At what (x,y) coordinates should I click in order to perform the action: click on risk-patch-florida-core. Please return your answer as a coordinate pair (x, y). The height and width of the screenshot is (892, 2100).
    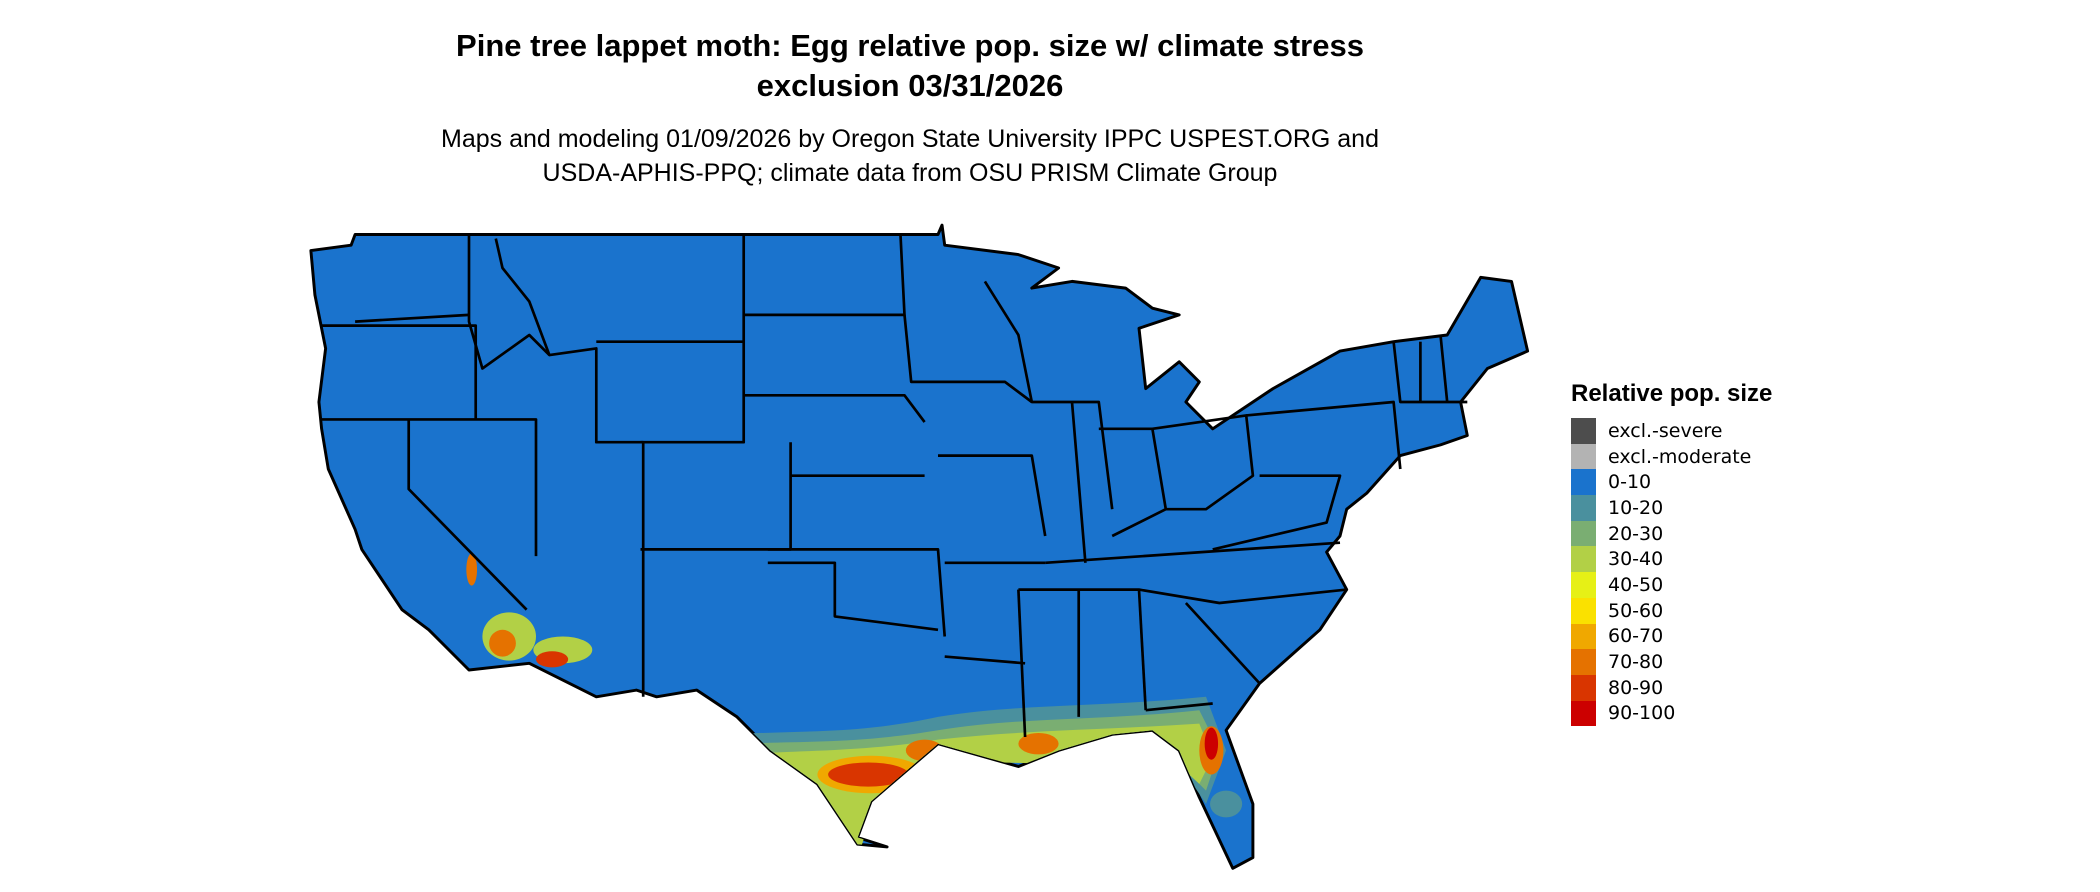
    Looking at the image, I should click on (1211, 743).